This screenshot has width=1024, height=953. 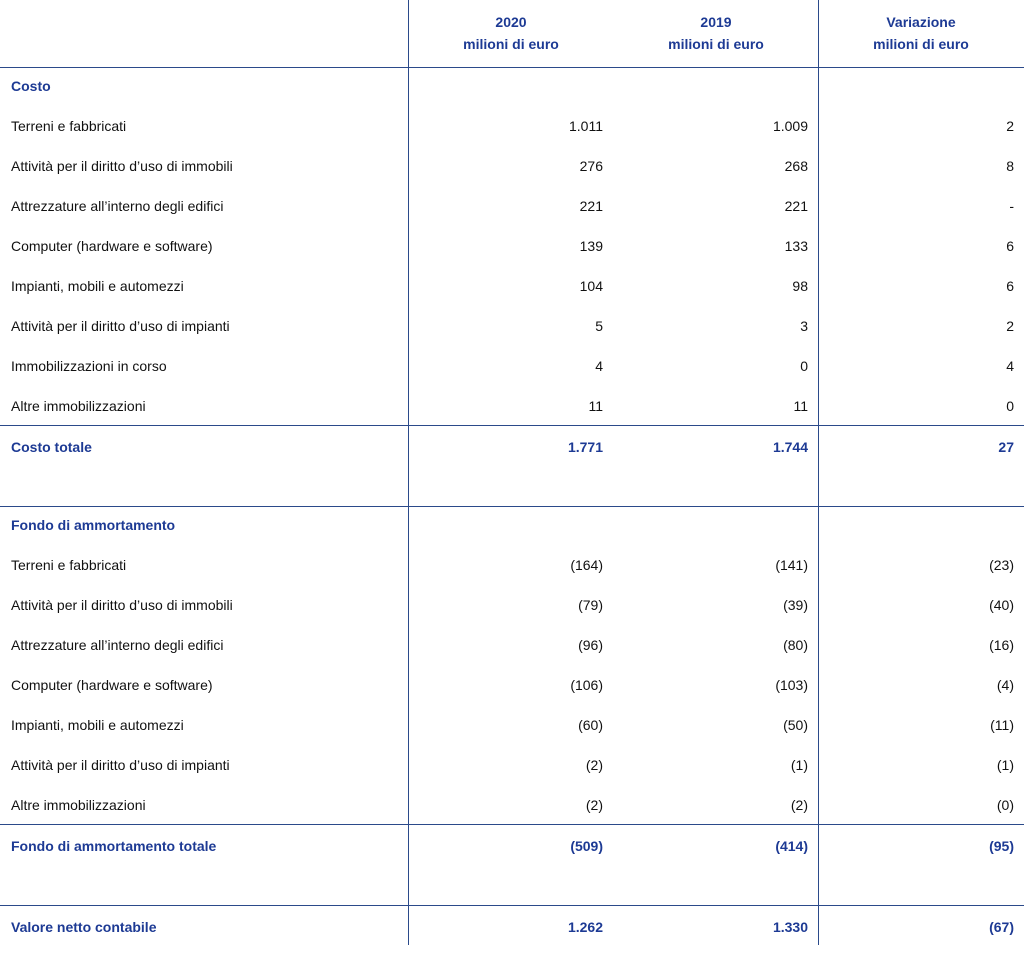 I want to click on row-label: Immobilizzazioni in corso, so click(x=89, y=366).